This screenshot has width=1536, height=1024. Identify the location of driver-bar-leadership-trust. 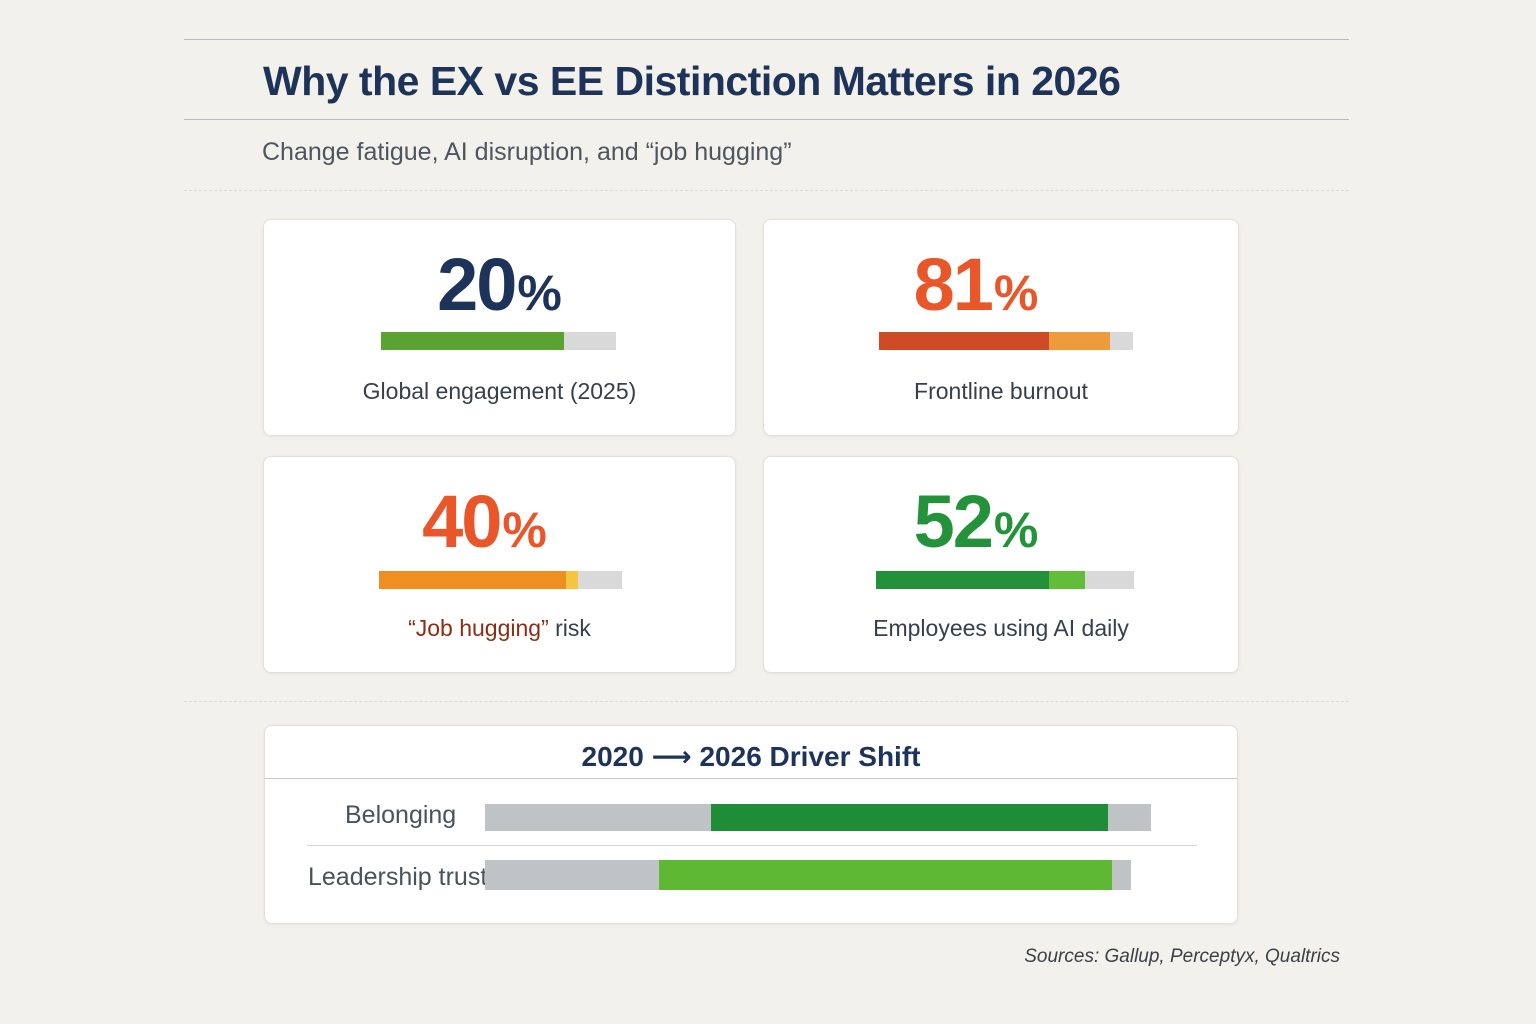
(808, 875).